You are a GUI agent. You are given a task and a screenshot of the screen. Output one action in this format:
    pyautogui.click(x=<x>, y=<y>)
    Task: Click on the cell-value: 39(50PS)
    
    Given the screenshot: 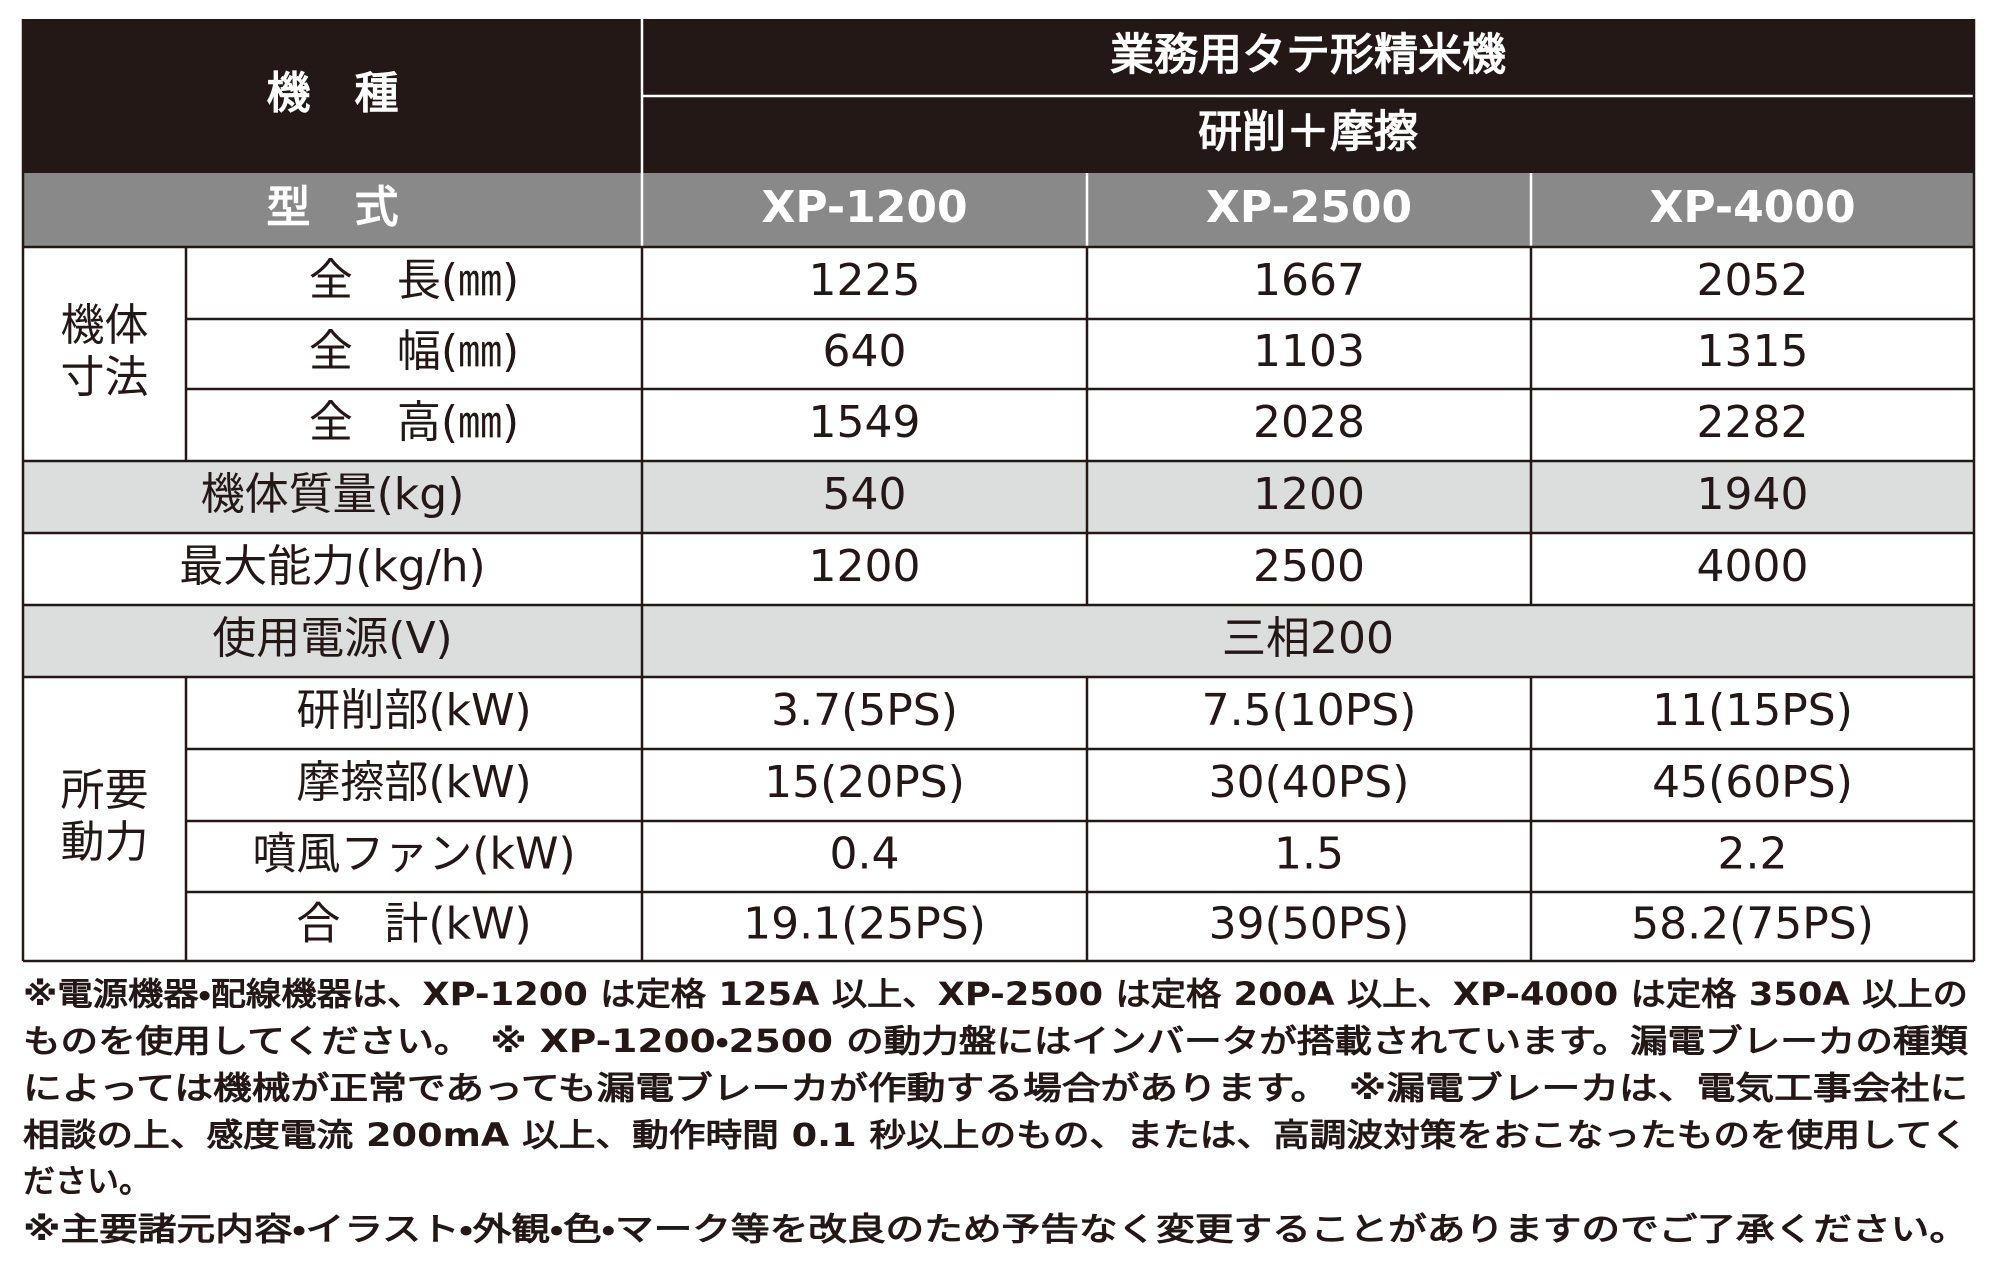 What is the action you would take?
    pyautogui.click(x=1309, y=924)
    